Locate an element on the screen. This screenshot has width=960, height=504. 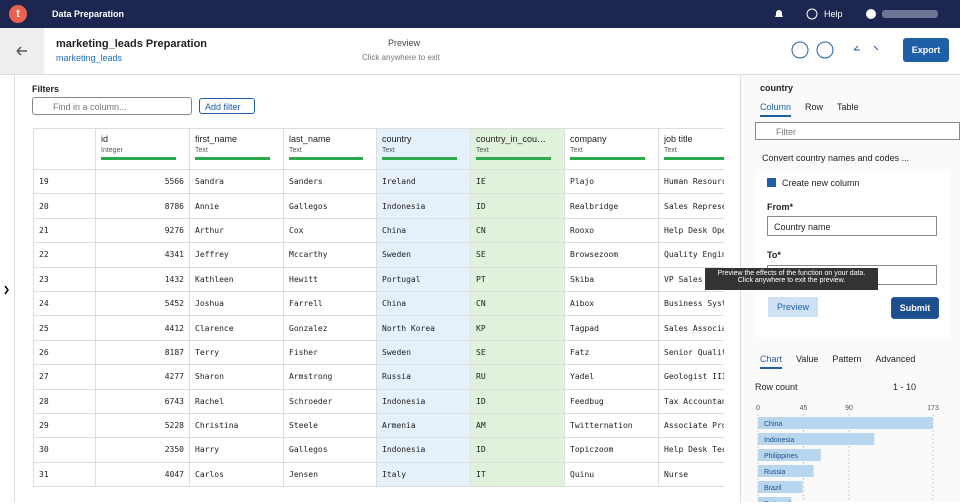
side-toggle is located at coordinates (7, 288).